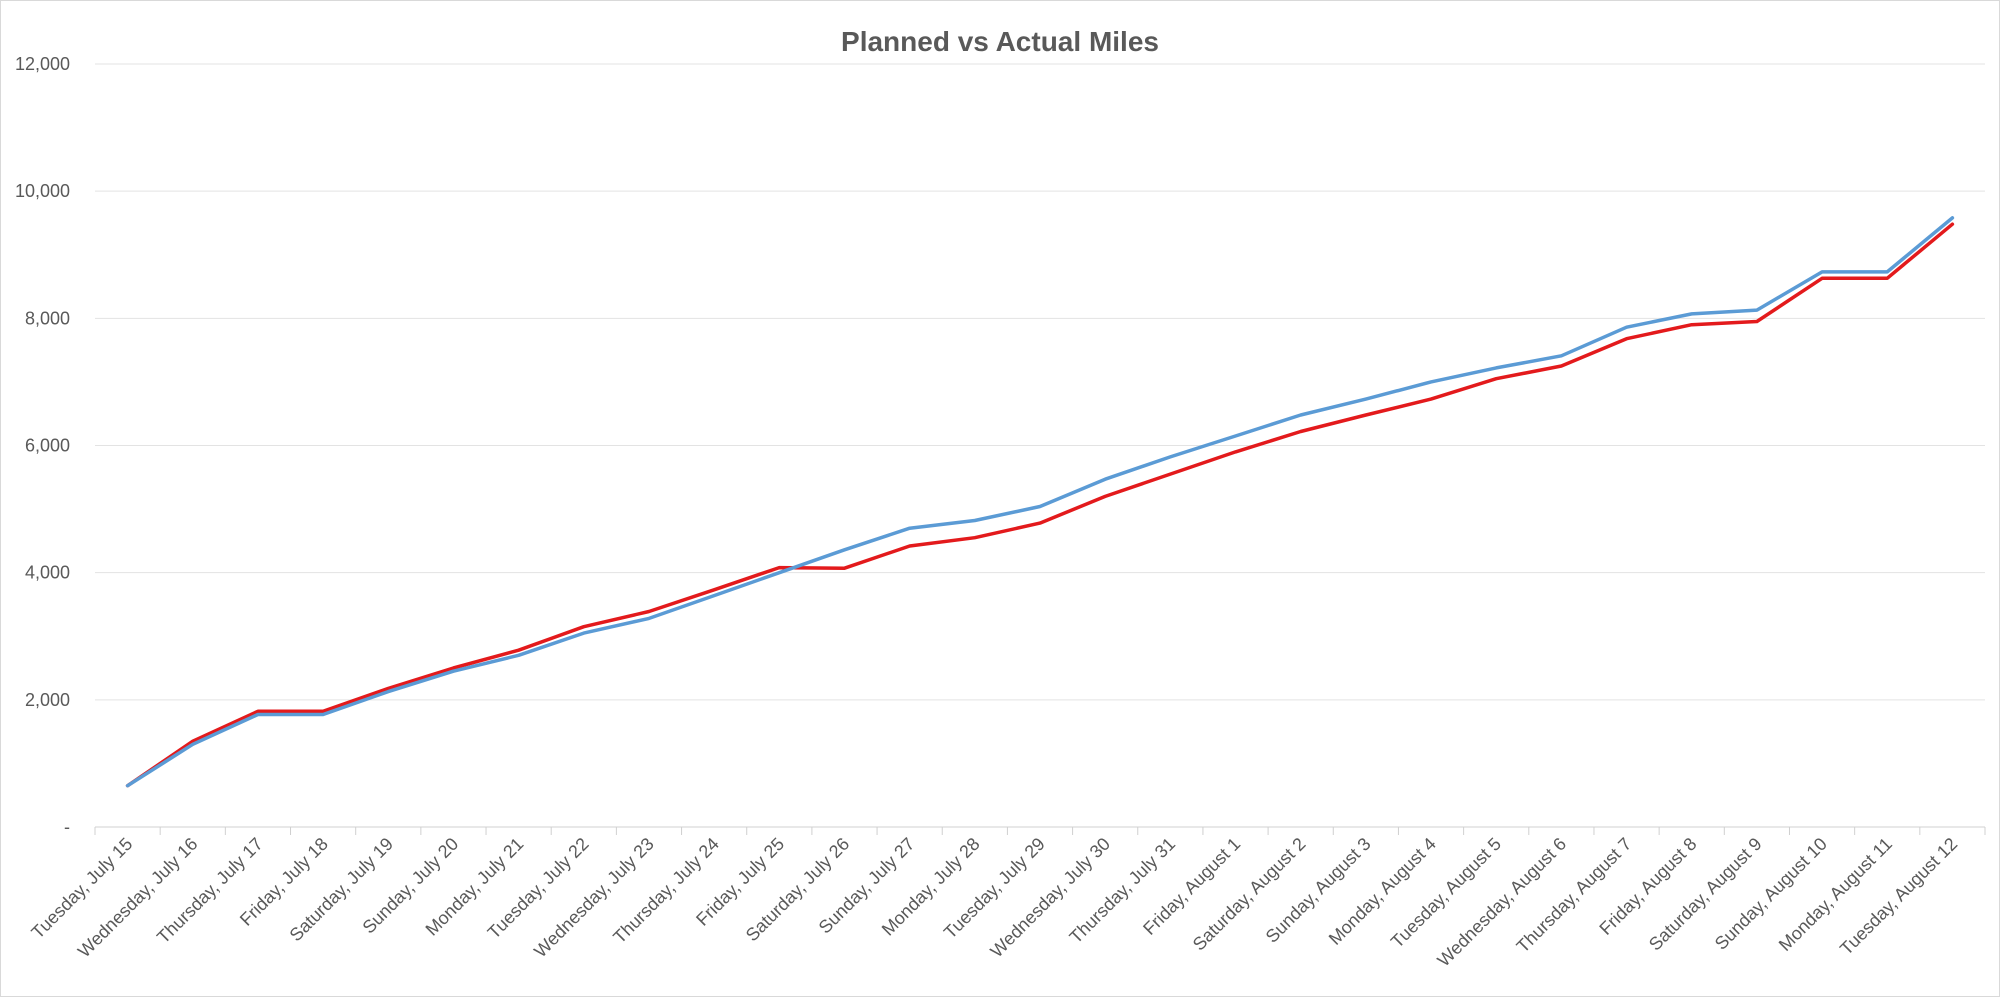 The image size is (2000, 997). Describe the element at coordinates (1249, 894) in the screenshot. I see `x-tick-label: Saturday, August 2` at that location.